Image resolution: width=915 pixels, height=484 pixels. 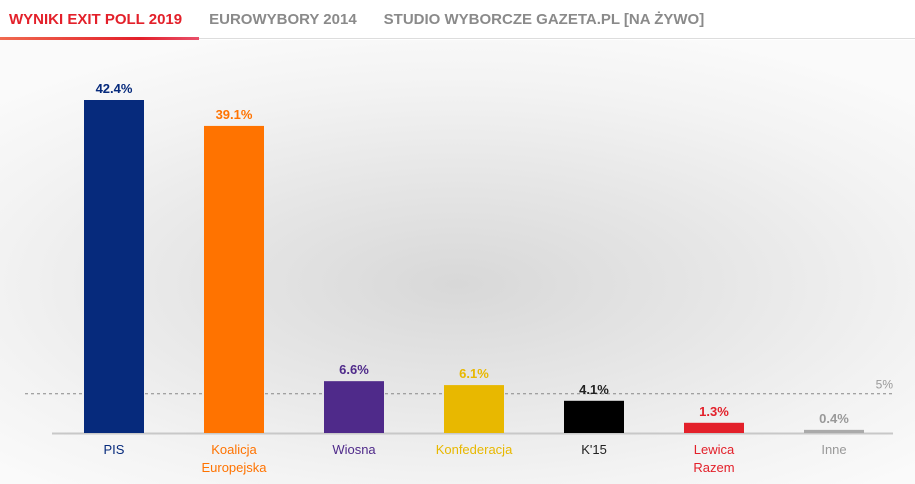 I want to click on active-tab-underline, so click(x=99, y=38).